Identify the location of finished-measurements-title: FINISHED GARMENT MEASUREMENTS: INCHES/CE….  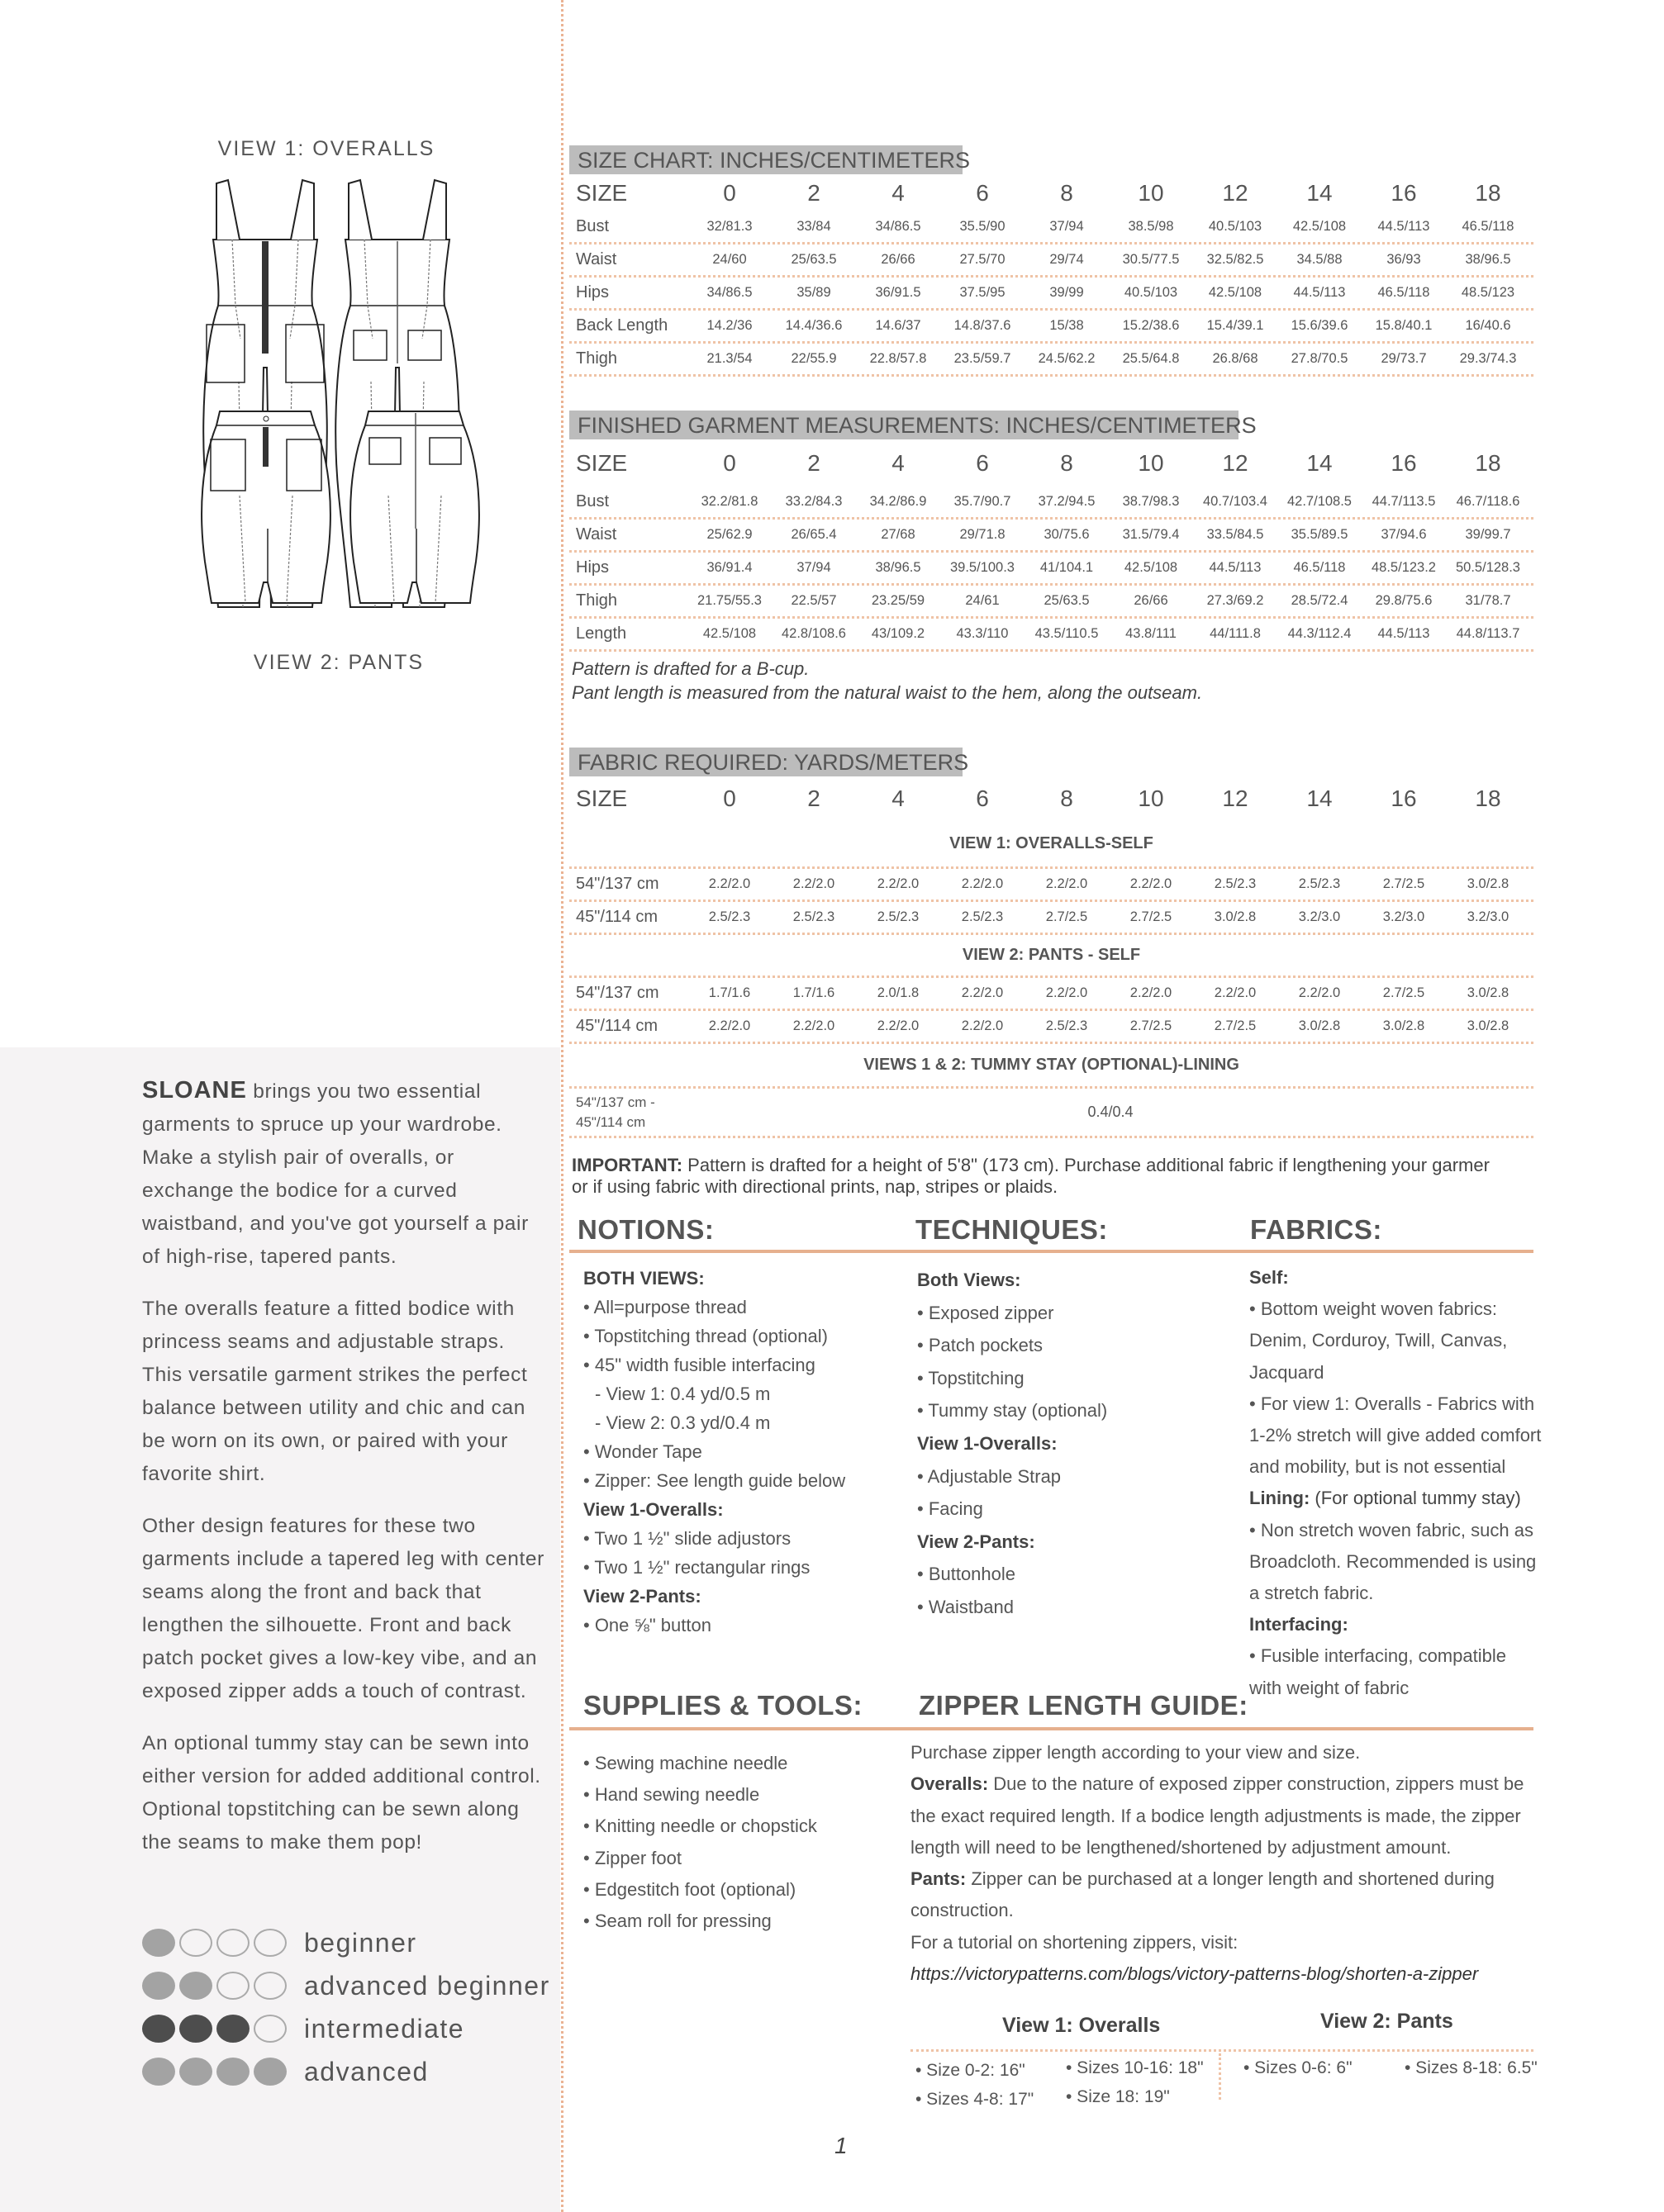
(913, 425).